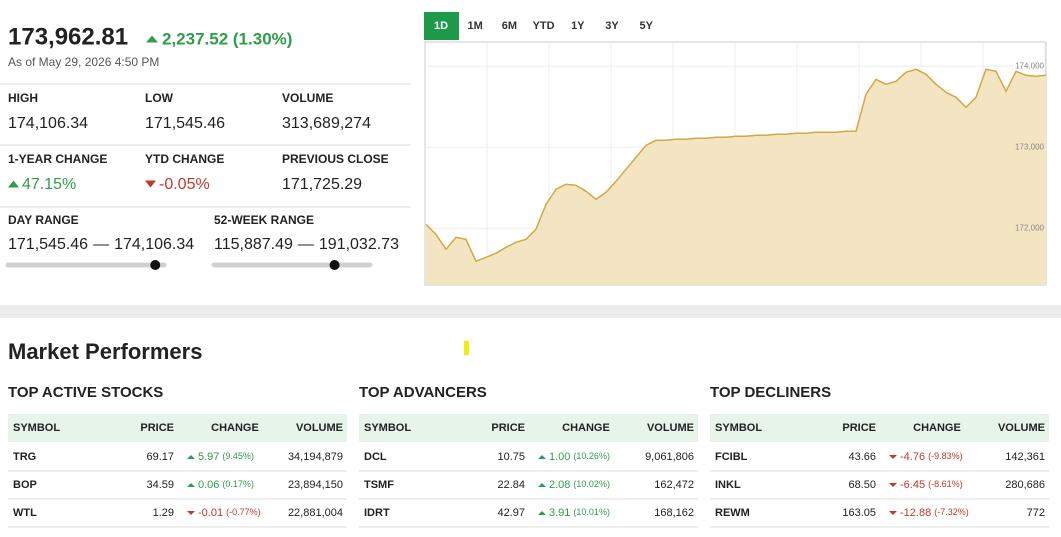 The width and height of the screenshot is (1061, 537). Describe the element at coordinates (674, 513) in the screenshot. I see `volume: 168,162` at that location.